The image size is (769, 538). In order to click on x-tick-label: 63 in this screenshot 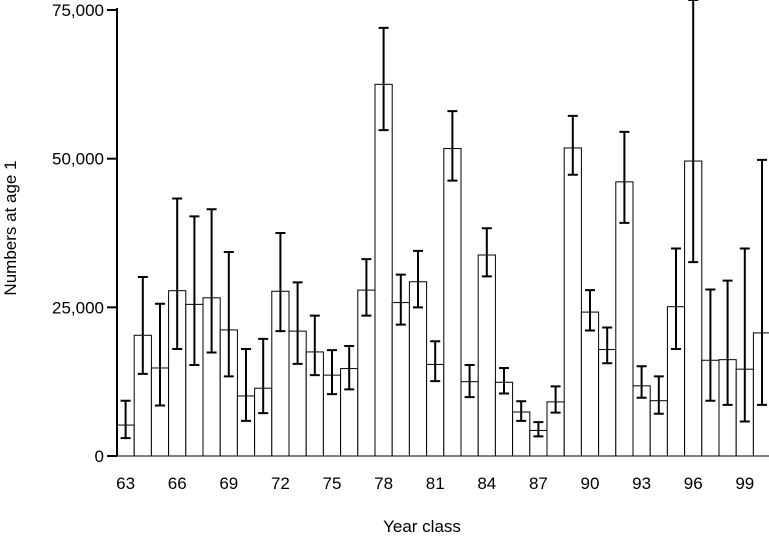, I will do `click(125, 483)`.